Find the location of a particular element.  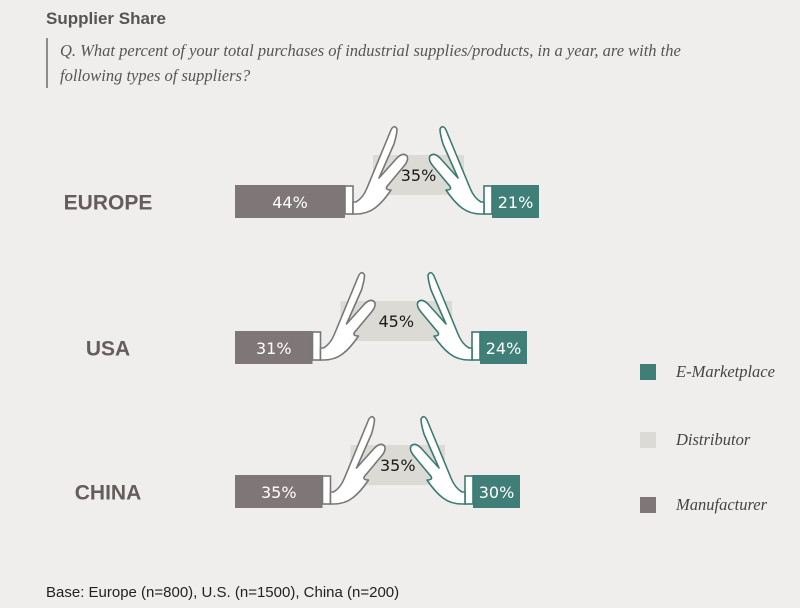

label-emarketplace: 21% is located at coordinates (516, 202).